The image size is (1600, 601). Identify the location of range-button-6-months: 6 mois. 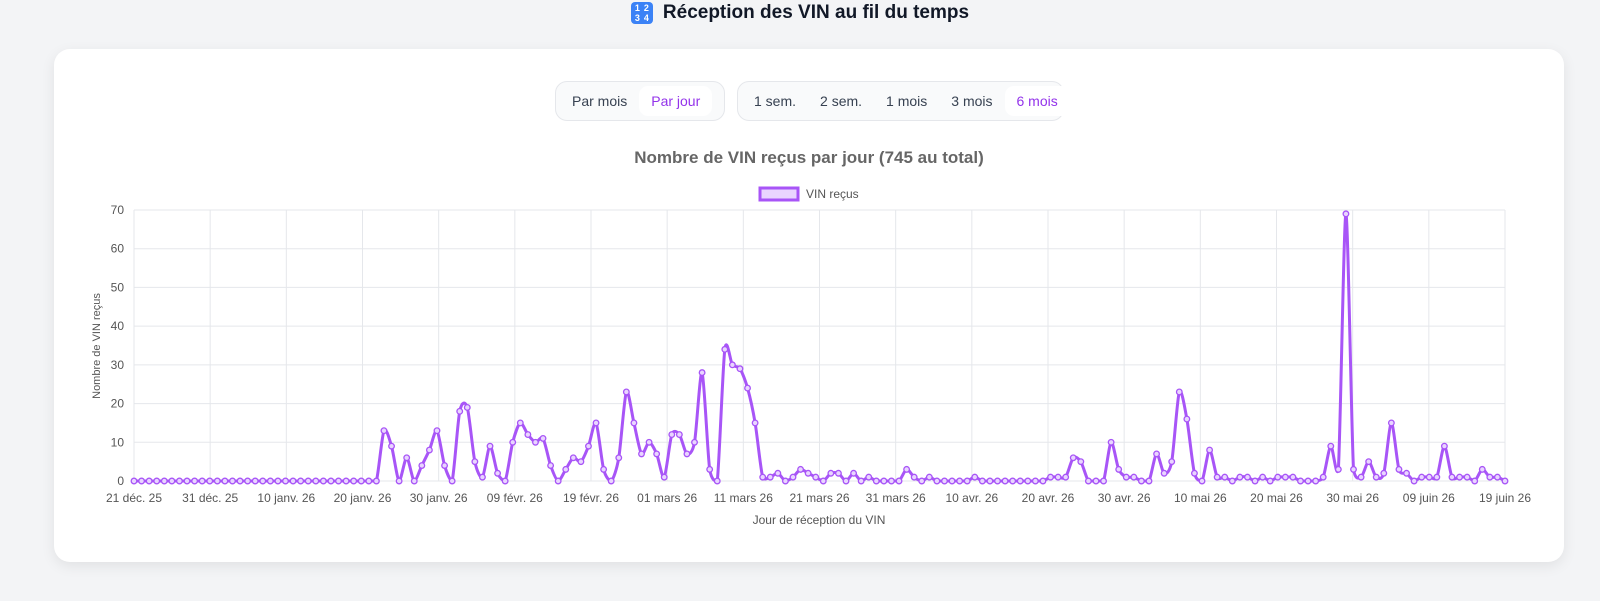
(1037, 101).